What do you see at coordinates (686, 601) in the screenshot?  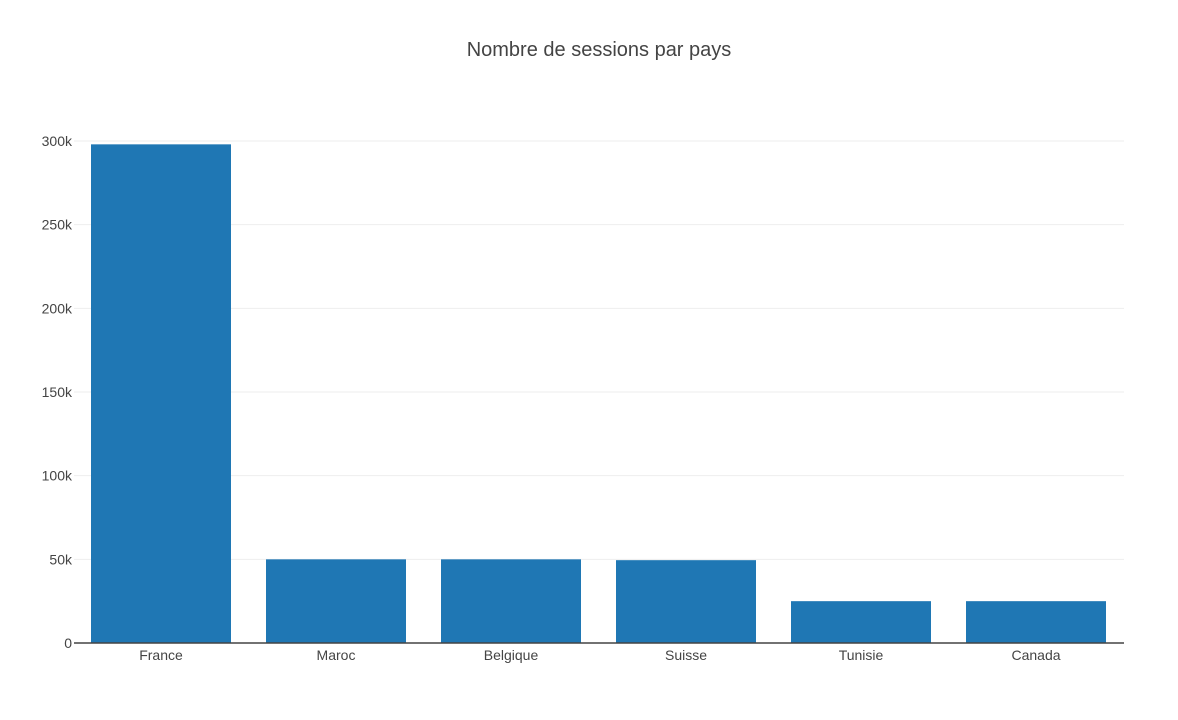 I see `bar-suisse` at bounding box center [686, 601].